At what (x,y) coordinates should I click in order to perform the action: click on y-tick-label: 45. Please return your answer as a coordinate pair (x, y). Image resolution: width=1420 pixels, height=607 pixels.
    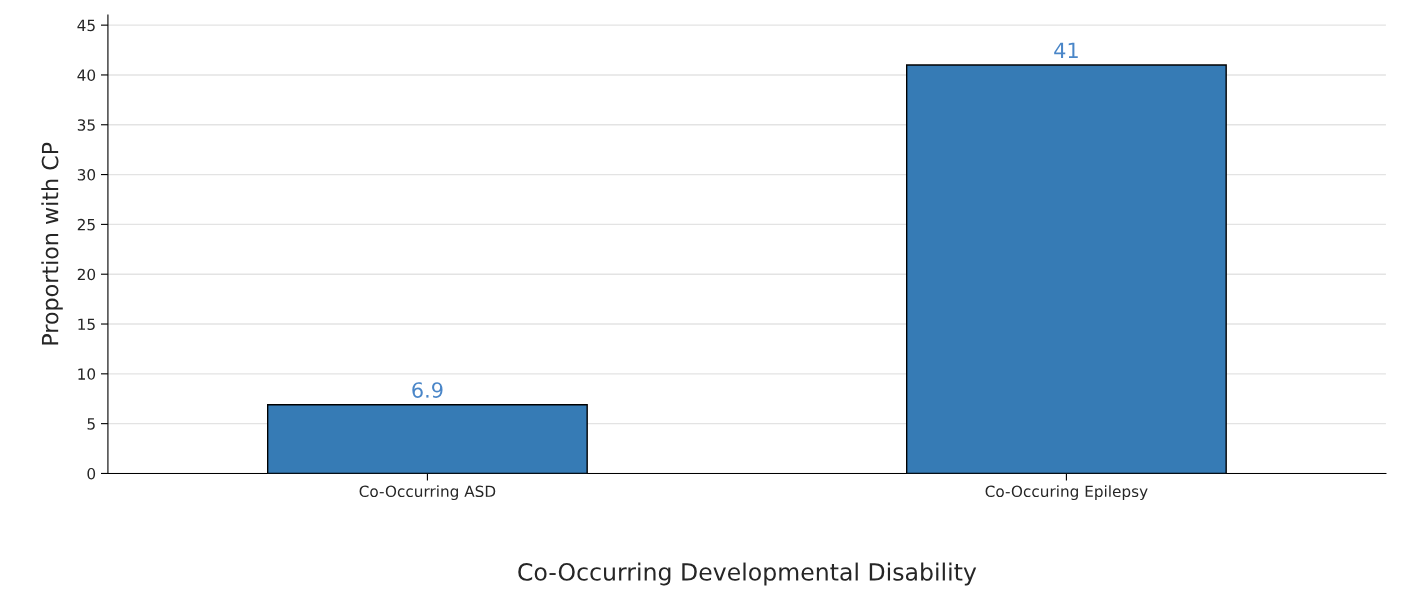
    Looking at the image, I should click on (86, 25).